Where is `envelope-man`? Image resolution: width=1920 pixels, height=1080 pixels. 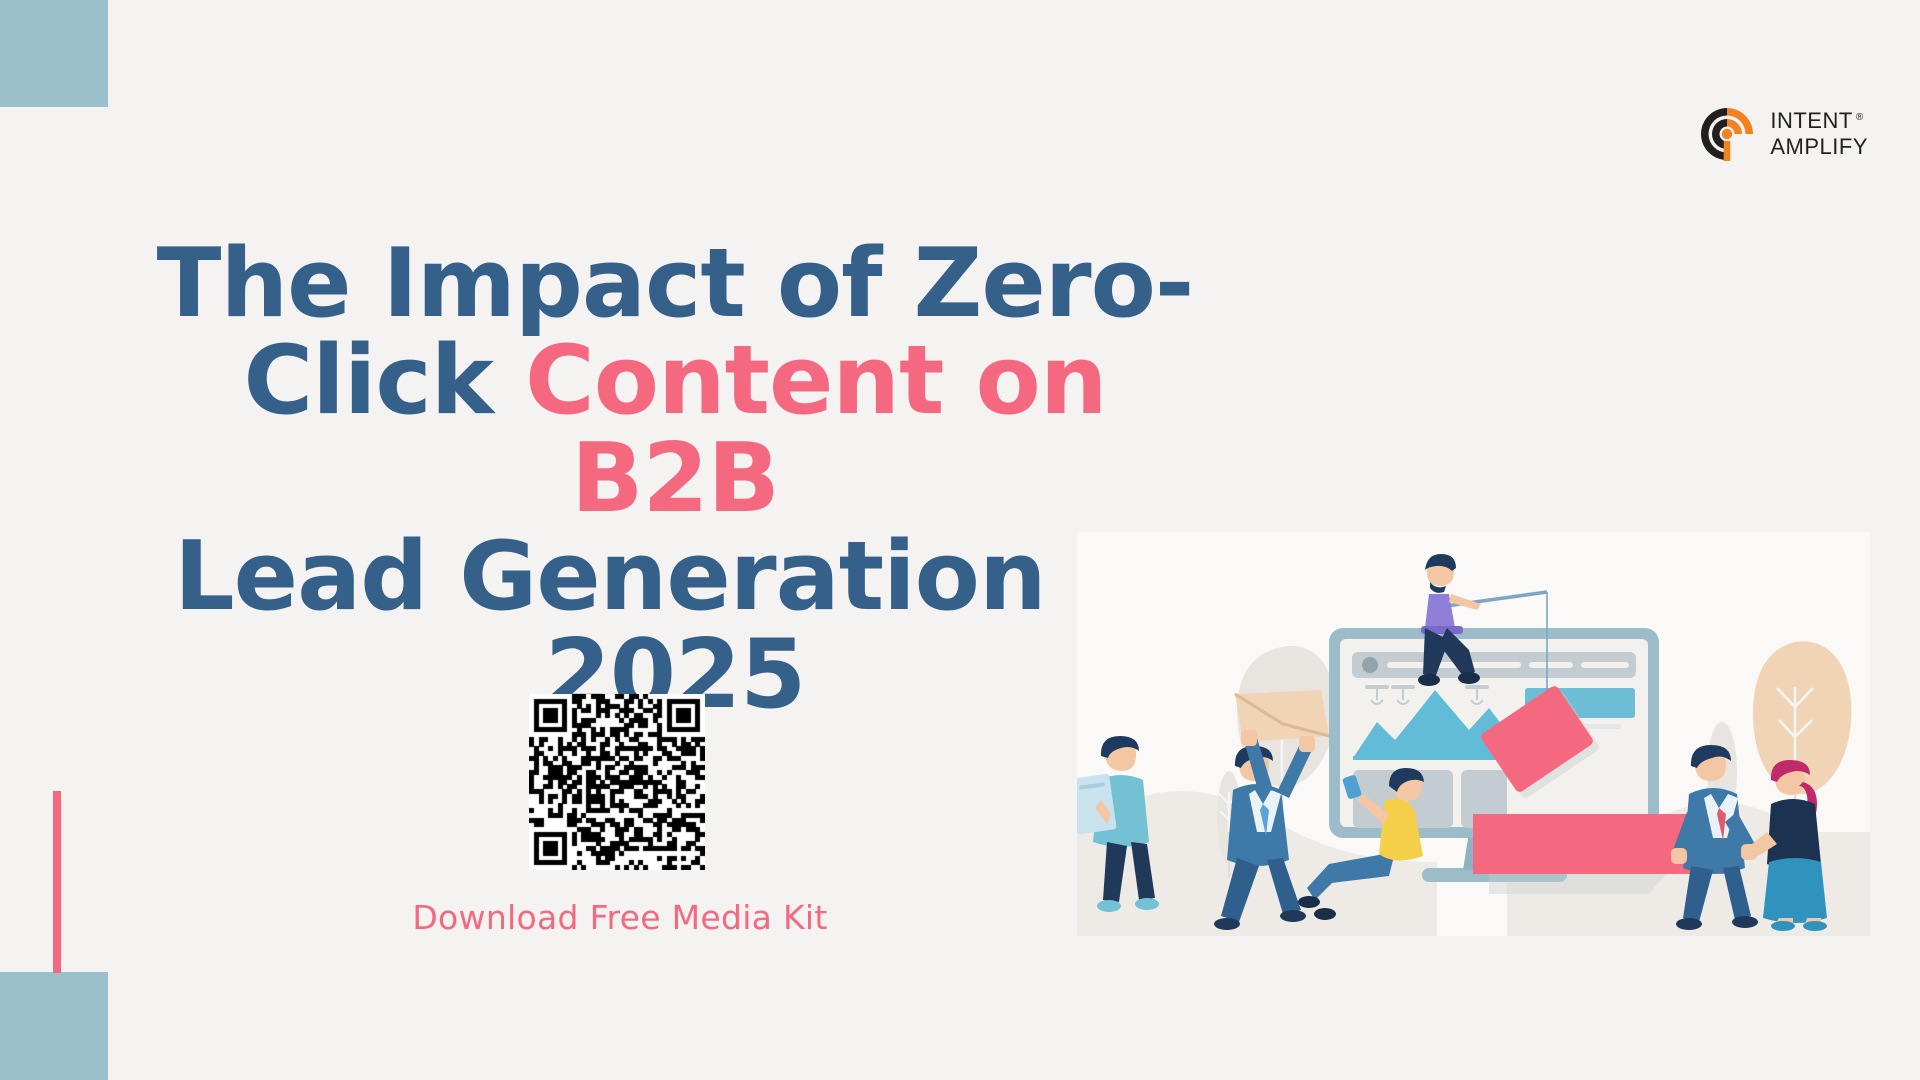 envelope-man is located at coordinates (1272, 810).